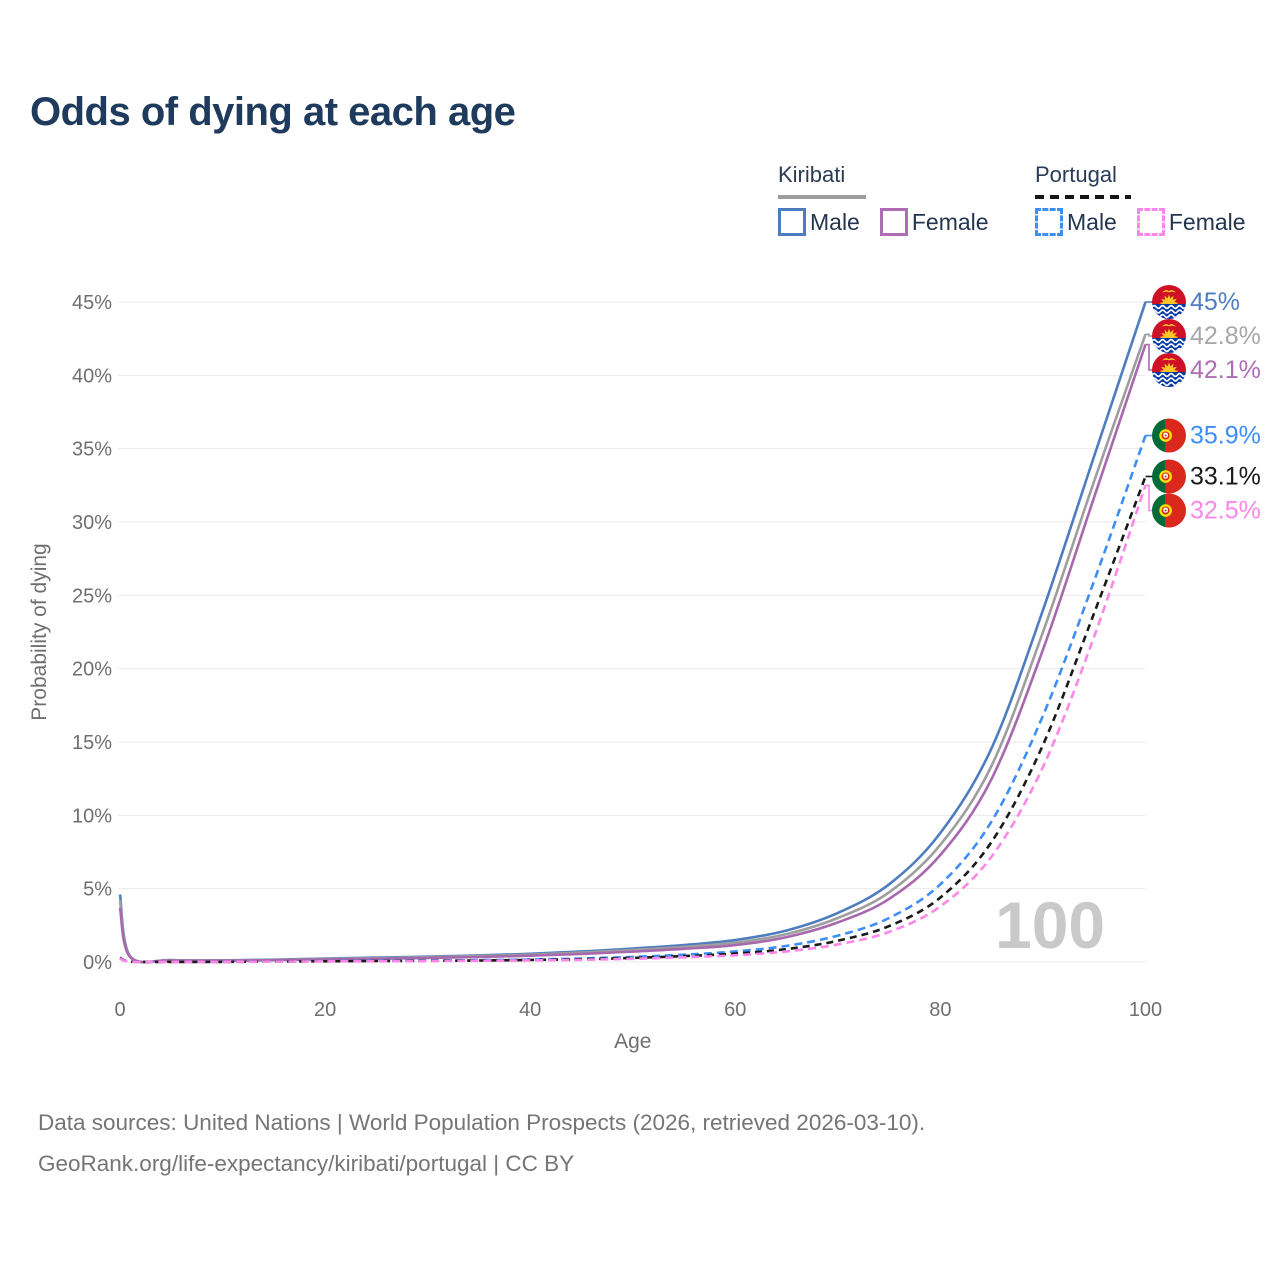 The height and width of the screenshot is (1280, 1280). Describe the element at coordinates (273, 112) in the screenshot. I see `page-title: Odds of dying at each age` at that location.